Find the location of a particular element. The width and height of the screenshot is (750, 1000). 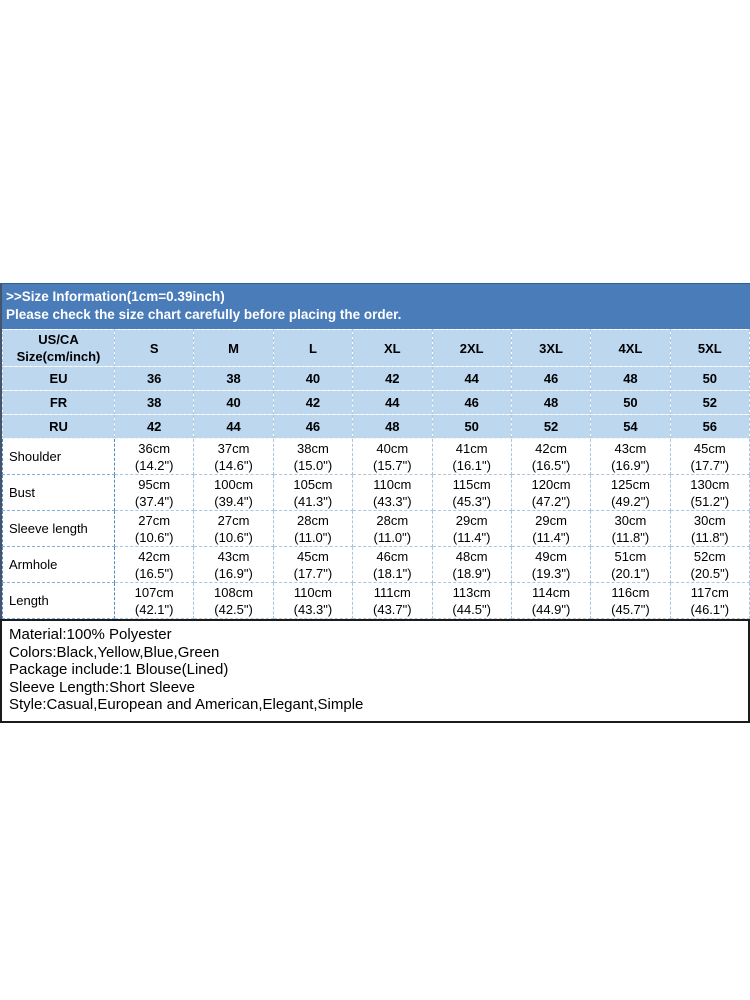

region-row-fr: FR 38 40 42 44 46 48 50 52 is located at coordinates (376, 402).